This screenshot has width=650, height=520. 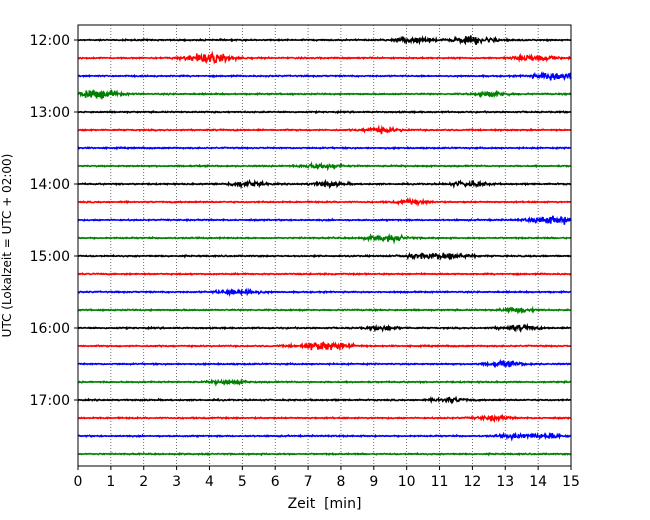 I want to click on x-tick-label: 1, so click(x=110, y=482).